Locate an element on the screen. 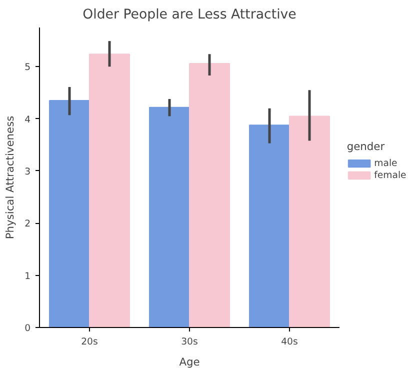  y-tick-label: 2 is located at coordinates (27, 224).